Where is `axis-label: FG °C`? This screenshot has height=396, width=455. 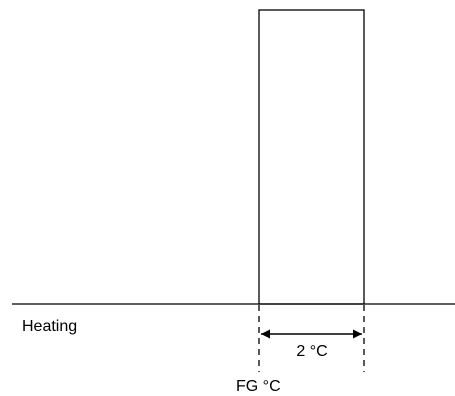
axis-label: FG °C is located at coordinates (258, 386).